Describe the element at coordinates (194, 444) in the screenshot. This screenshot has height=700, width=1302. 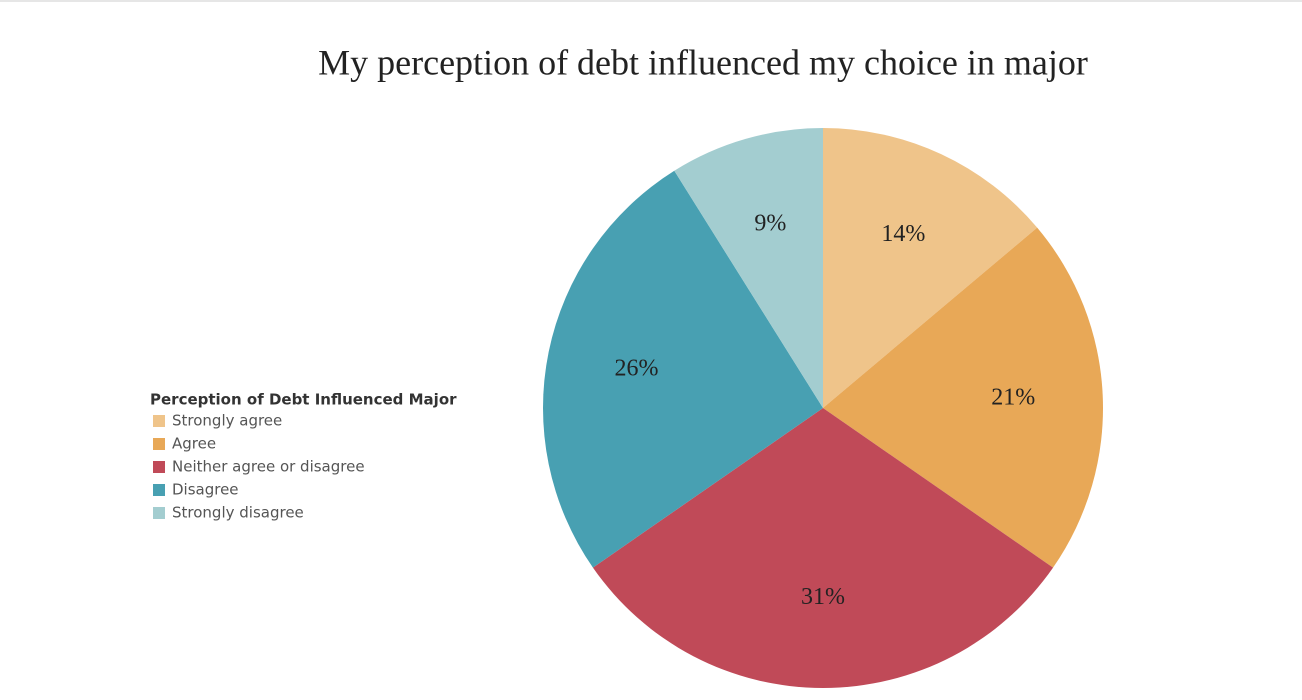
I see `legend-label: Agree` at that location.